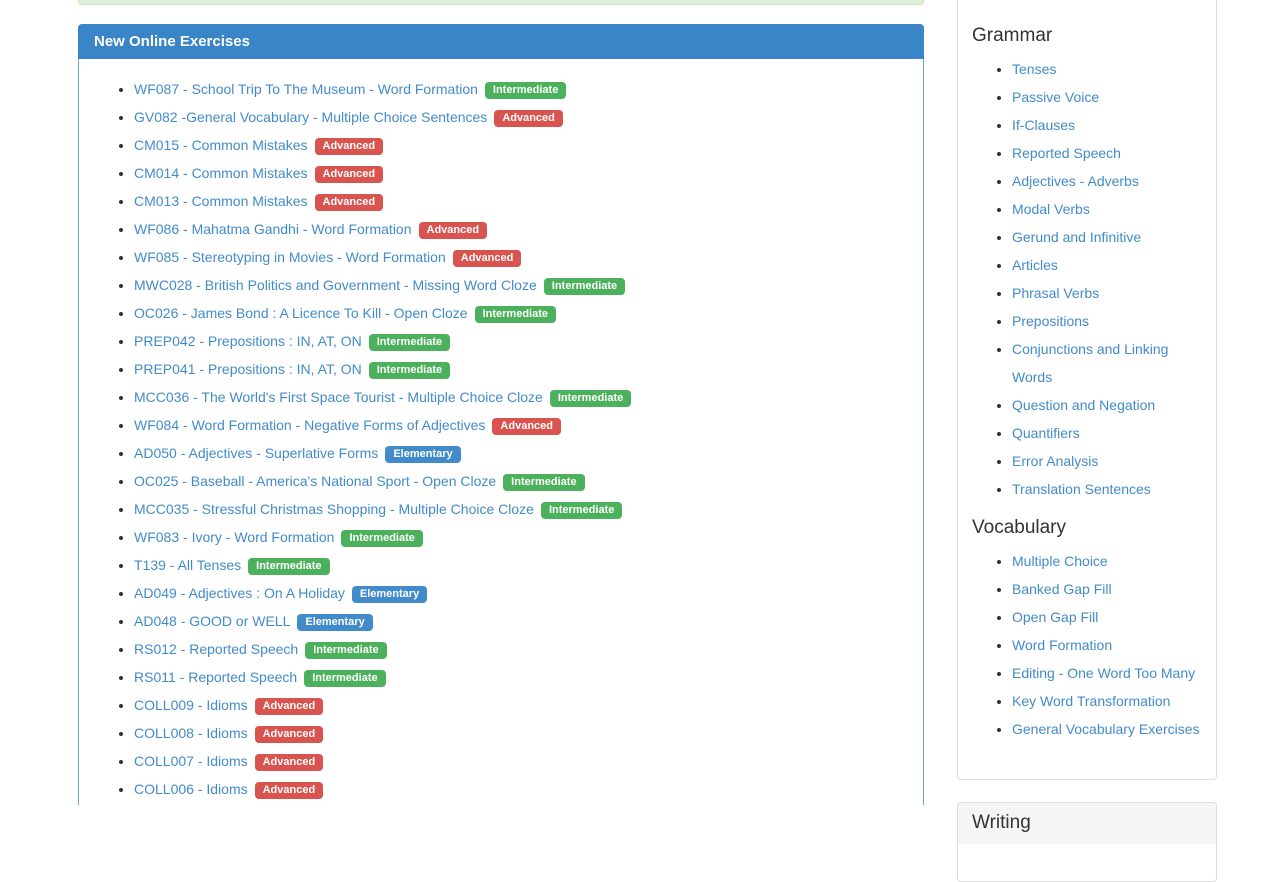 This screenshot has height=882, width=1268. What do you see at coordinates (191, 761) in the screenshot?
I see `exercise-link: COLL007 - Idioms` at bounding box center [191, 761].